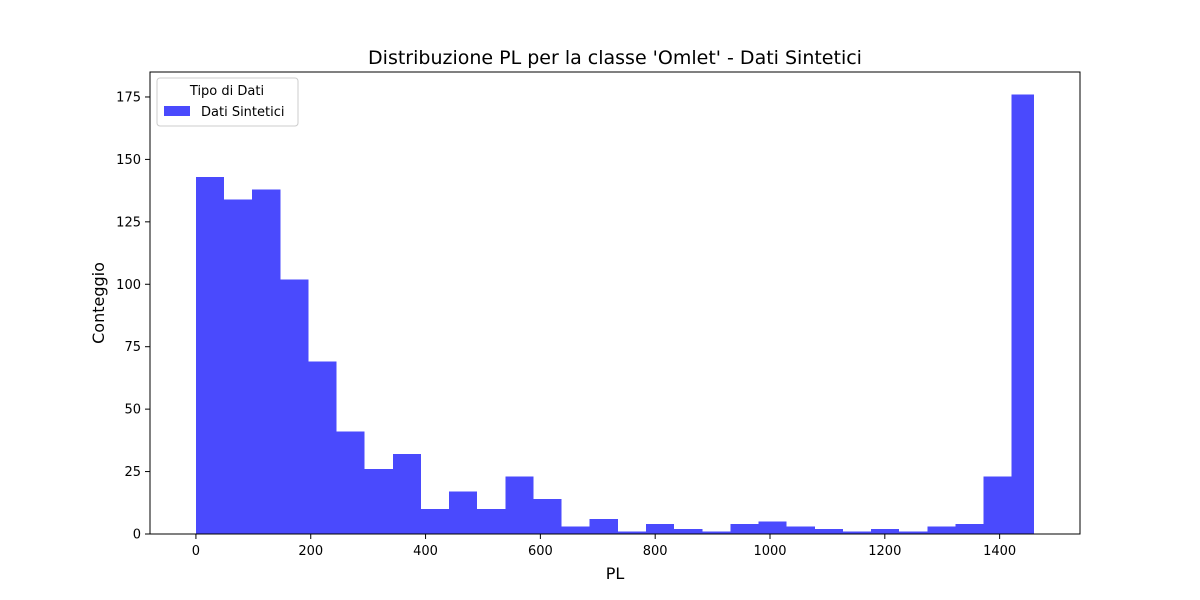 The width and height of the screenshot is (1200, 600). I want to click on y-tick-label: 125, so click(128, 222).